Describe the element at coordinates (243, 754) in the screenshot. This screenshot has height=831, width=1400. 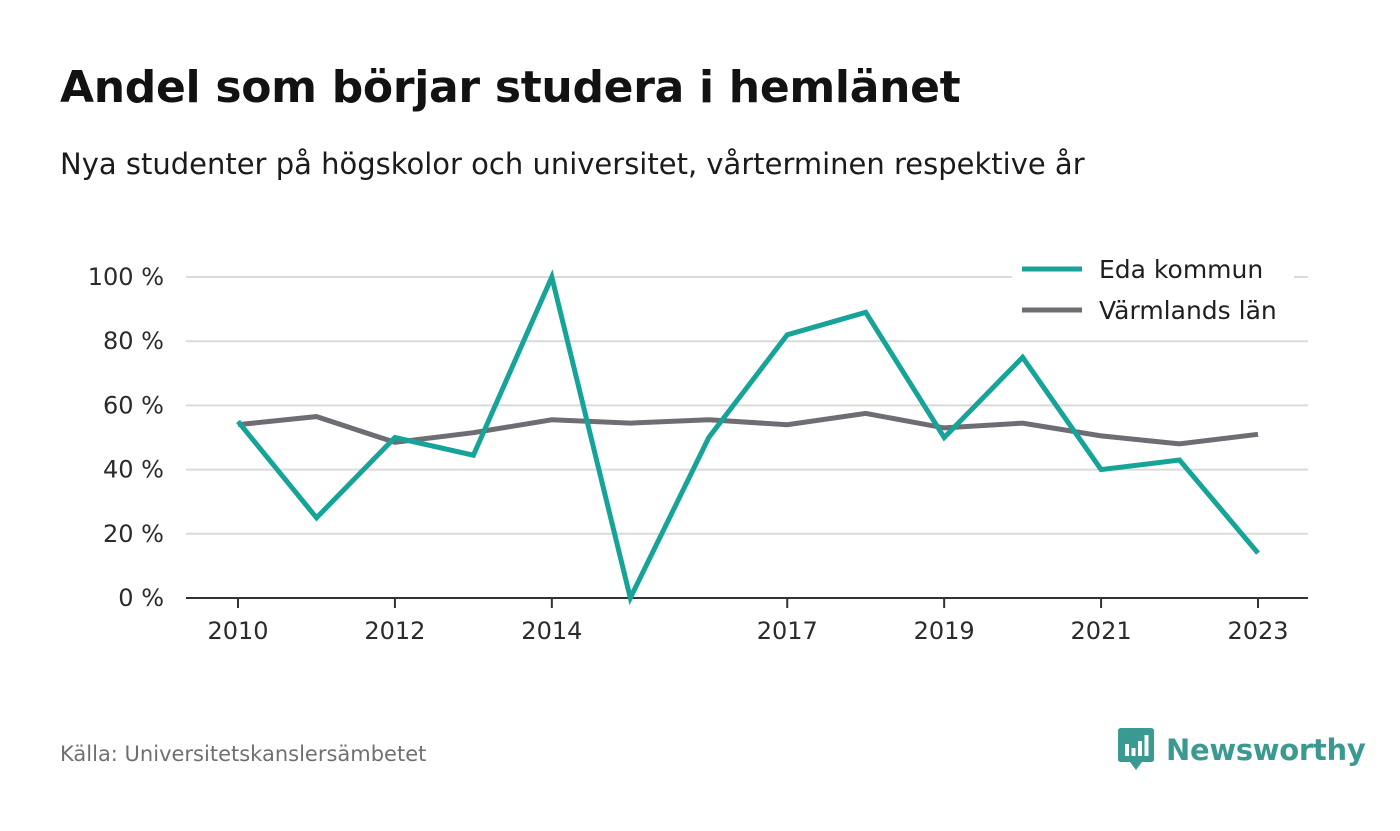
I see `source-note: Källa: Universitetskanslersämbetet` at that location.